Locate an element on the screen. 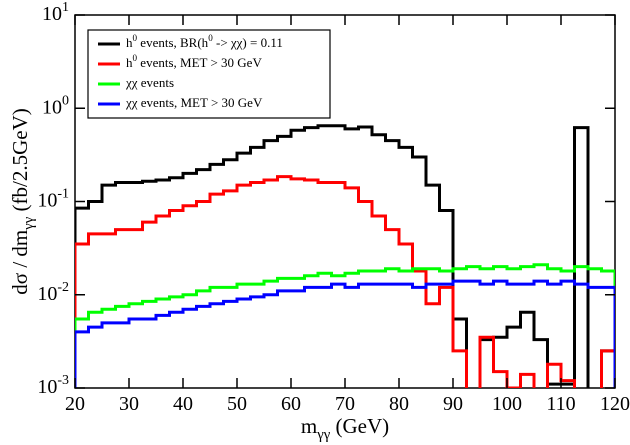 The height and width of the screenshot is (445, 630). x-tick-label: 90 is located at coordinates (453, 404).